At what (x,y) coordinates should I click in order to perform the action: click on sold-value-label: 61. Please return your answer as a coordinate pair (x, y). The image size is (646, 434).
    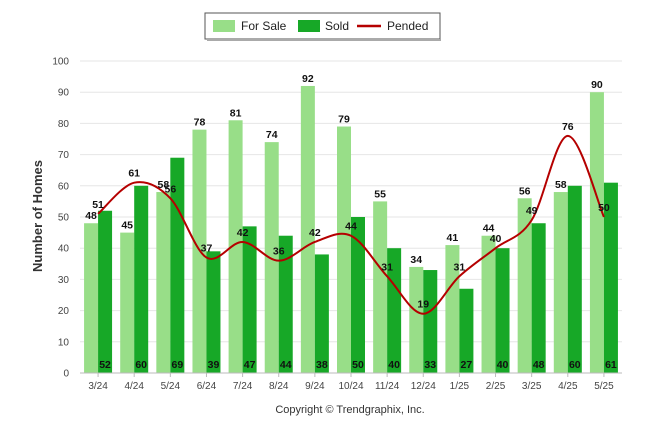
    Looking at the image, I should click on (611, 365).